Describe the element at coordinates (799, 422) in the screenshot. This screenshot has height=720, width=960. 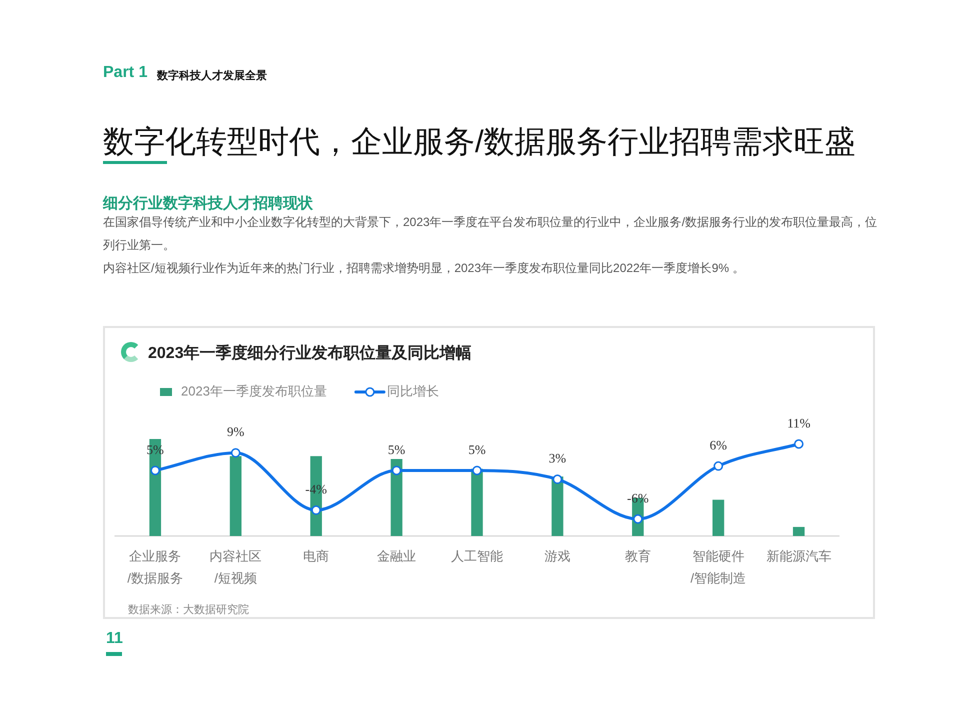
I see `data-label: 11%` at that location.